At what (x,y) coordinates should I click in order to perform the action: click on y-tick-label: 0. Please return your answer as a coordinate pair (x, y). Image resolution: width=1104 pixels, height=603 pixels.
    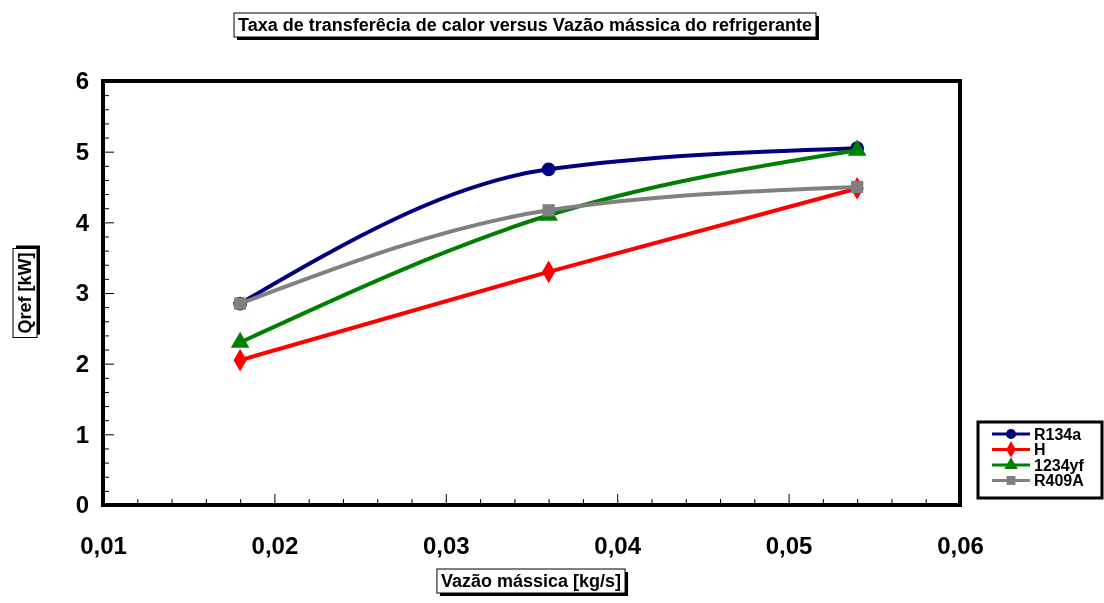
    Looking at the image, I should click on (82, 505).